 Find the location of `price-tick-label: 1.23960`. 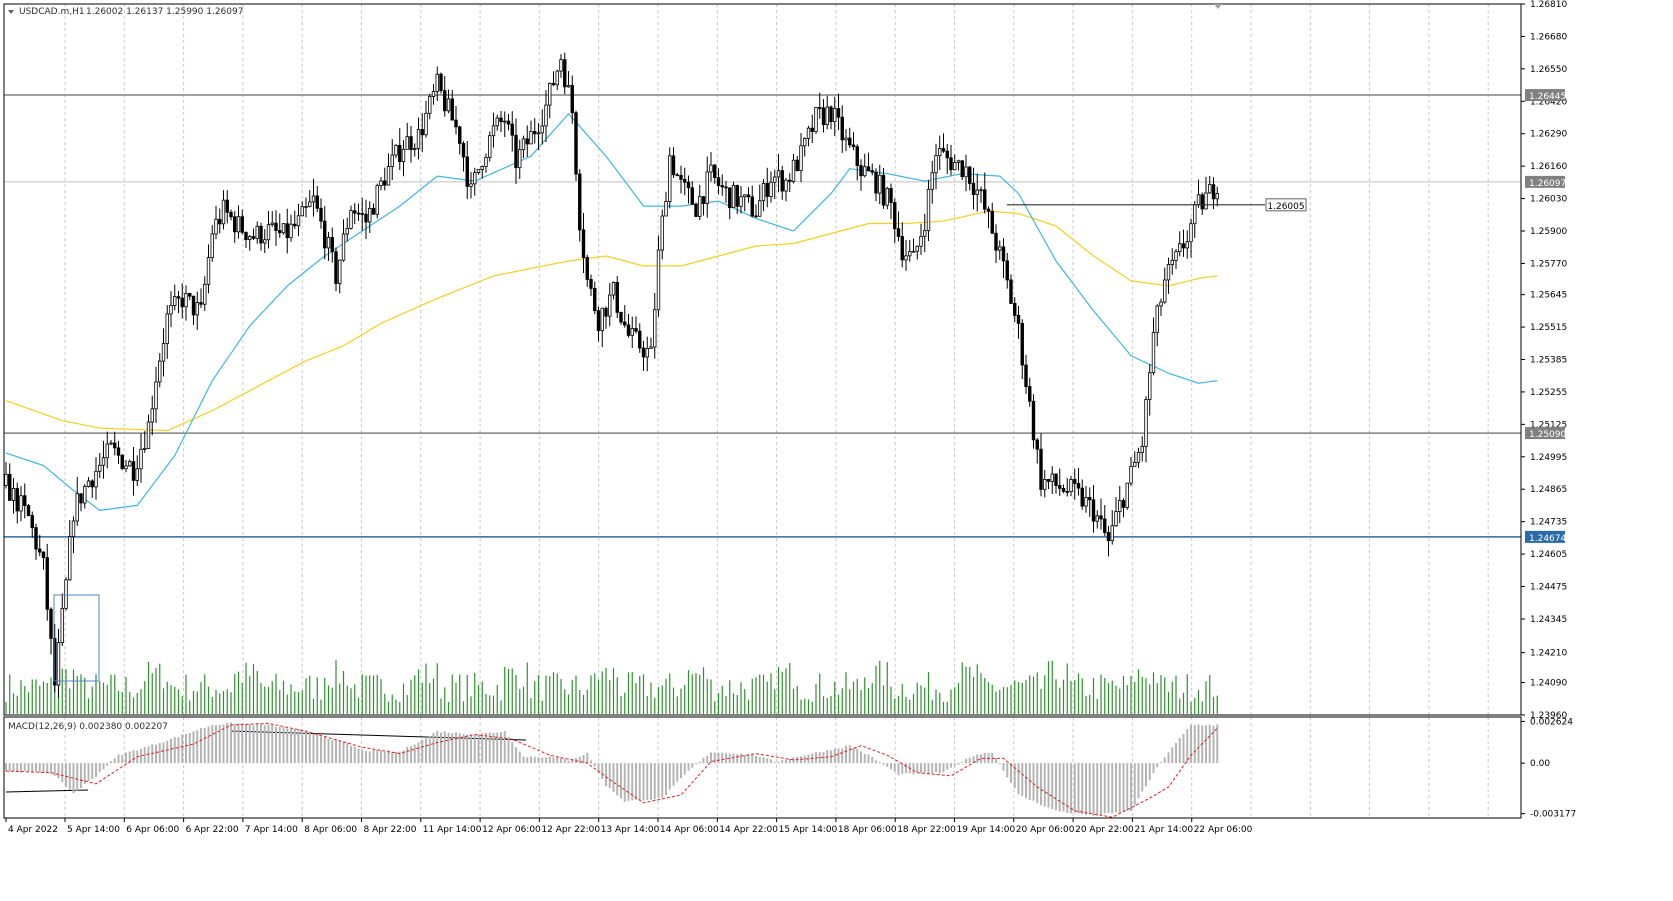

price-tick-label: 1.23960 is located at coordinates (1548, 716).